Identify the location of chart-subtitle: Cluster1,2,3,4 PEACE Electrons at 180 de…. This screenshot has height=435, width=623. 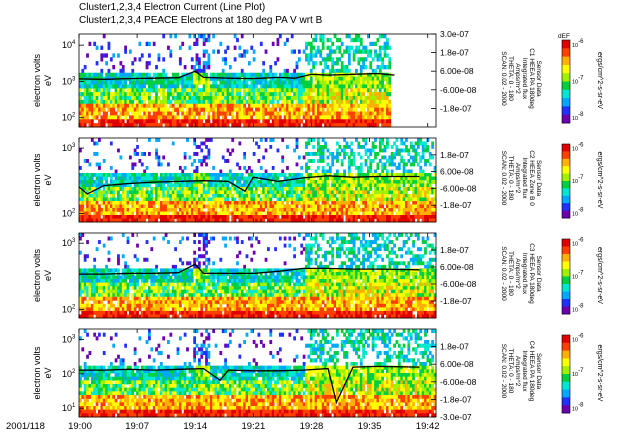
(201, 20).